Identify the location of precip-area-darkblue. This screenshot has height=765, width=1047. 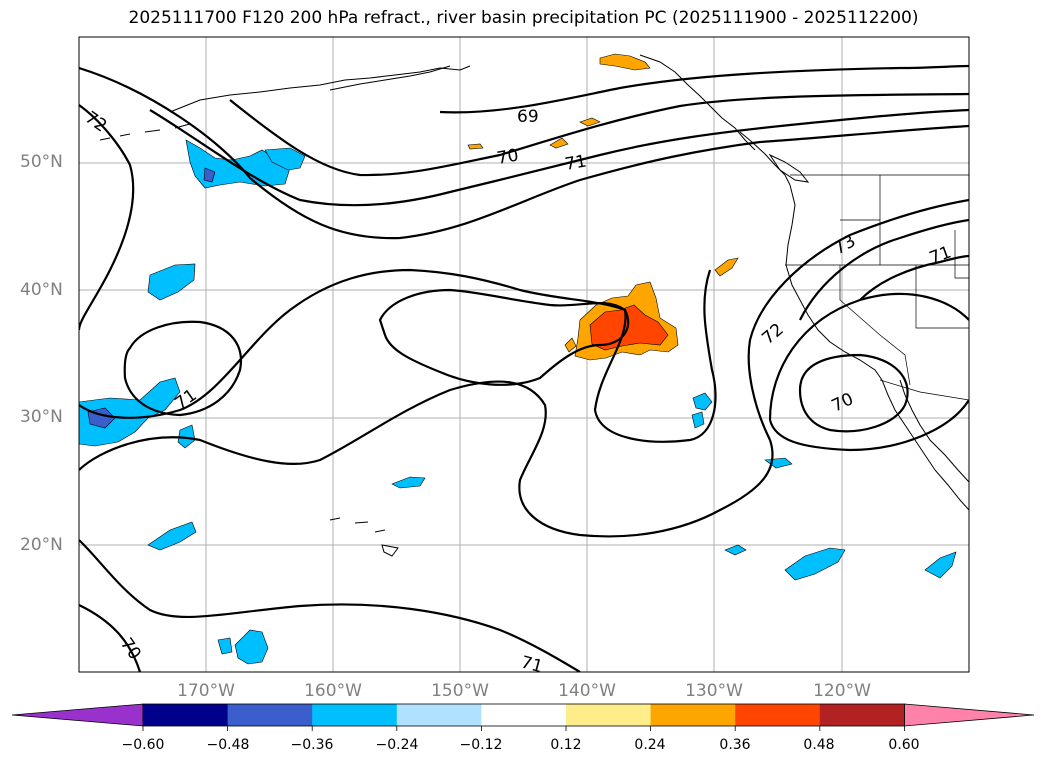
(209, 175).